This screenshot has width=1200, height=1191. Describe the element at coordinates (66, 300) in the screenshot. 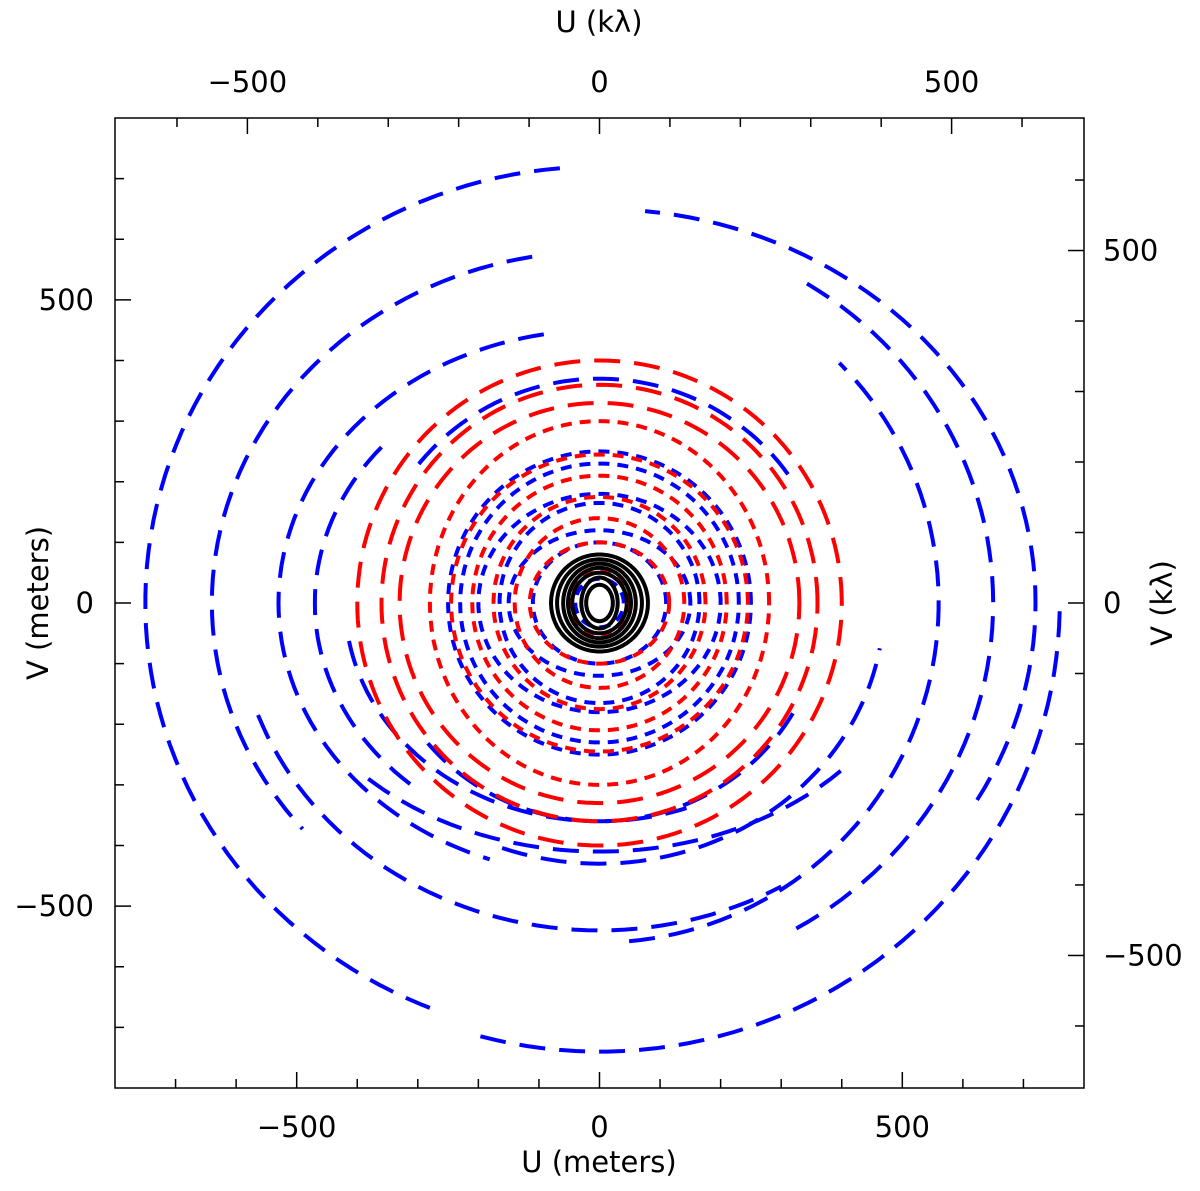

I see `y-tick-label: 500` at that location.